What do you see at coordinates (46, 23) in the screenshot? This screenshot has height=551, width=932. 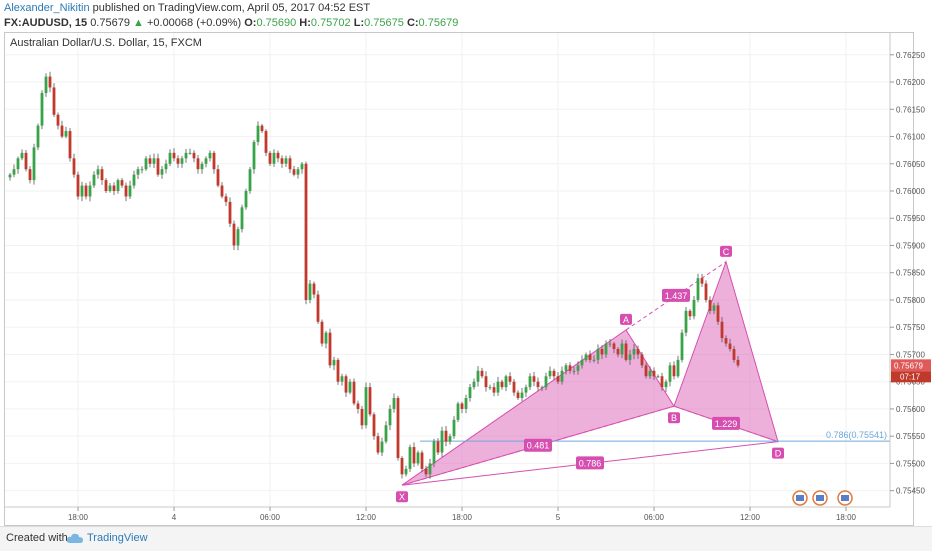 I see `symbol-name: FX:AUDUSD, 15` at bounding box center [46, 23].